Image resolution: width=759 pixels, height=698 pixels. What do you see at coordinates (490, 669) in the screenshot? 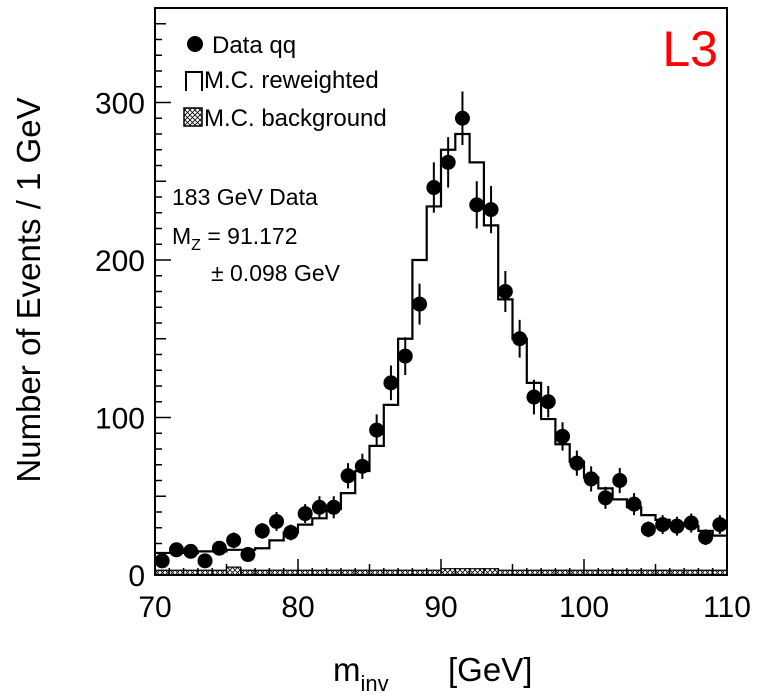
I see `x-axis-unit: [GeV]` at bounding box center [490, 669].